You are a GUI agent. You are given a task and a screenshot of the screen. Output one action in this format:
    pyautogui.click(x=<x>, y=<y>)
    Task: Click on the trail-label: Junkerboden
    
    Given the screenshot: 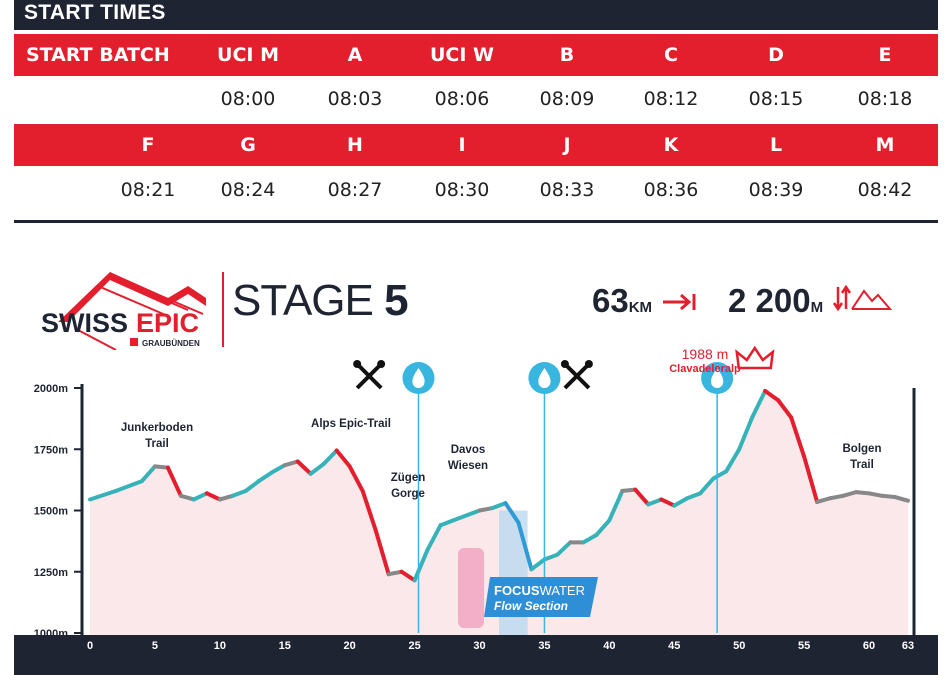 What is the action you would take?
    pyautogui.click(x=157, y=428)
    